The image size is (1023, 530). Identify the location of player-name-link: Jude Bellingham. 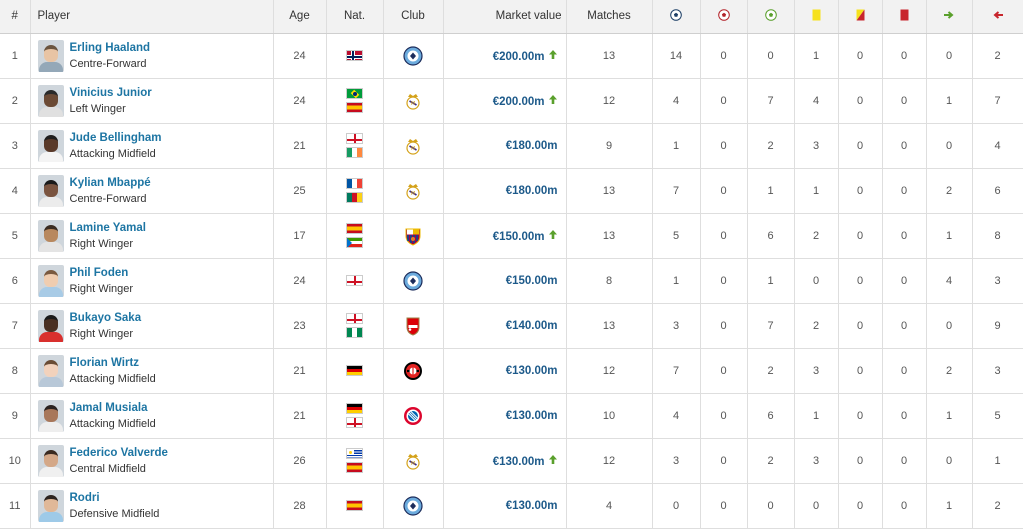
(115, 137).